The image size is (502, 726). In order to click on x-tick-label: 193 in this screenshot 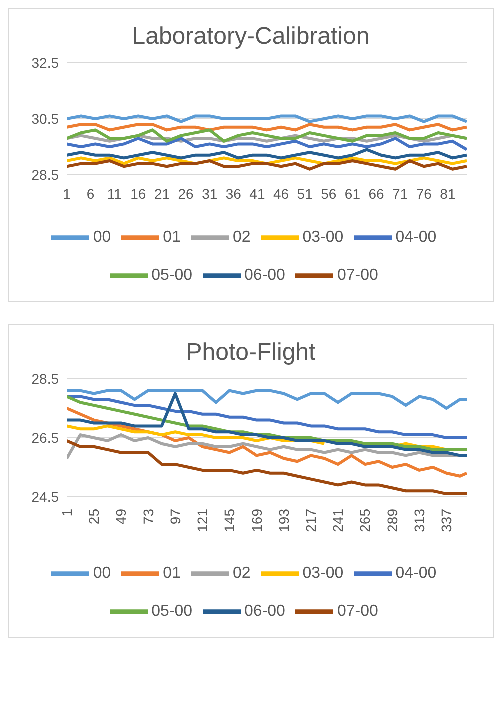, I will do `click(284, 520)`.